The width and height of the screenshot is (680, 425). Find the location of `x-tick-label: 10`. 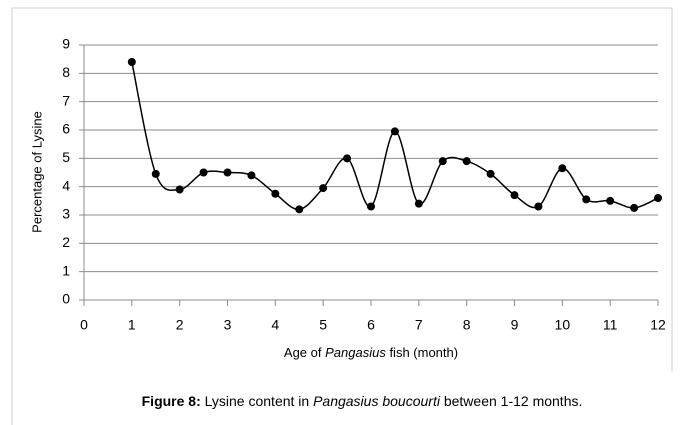

x-tick-label: 10 is located at coordinates (563, 325).